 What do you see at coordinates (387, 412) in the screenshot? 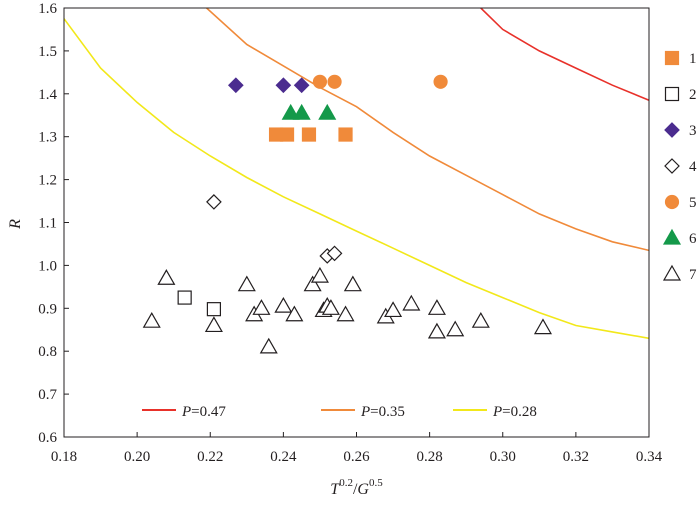
I see `legend-curve-value: =0.35` at bounding box center [387, 412].